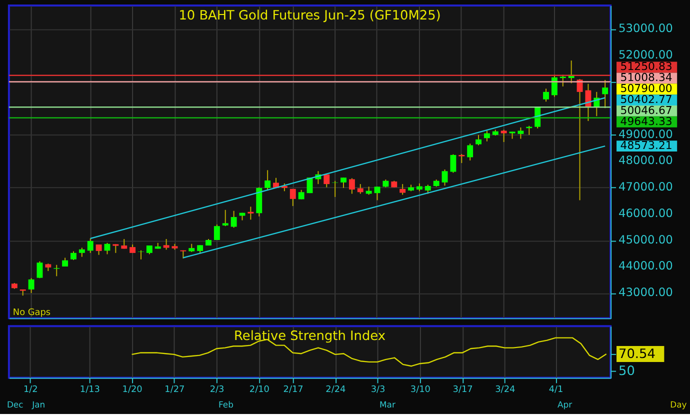 The image size is (690, 415). What do you see at coordinates (259, 390) in the screenshot?
I see `x-tick-label: 2/10` at bounding box center [259, 390].